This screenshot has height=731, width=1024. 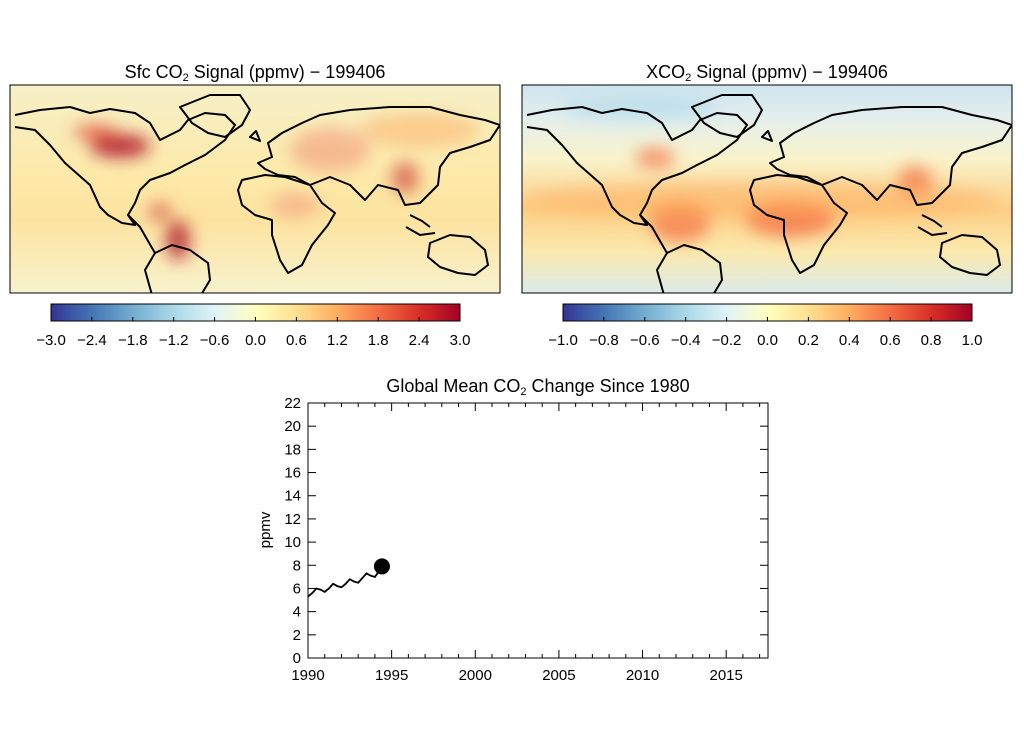 I want to click on map2-title: XCO2 Signal (ppmv) − 199406, so click(x=767, y=73).